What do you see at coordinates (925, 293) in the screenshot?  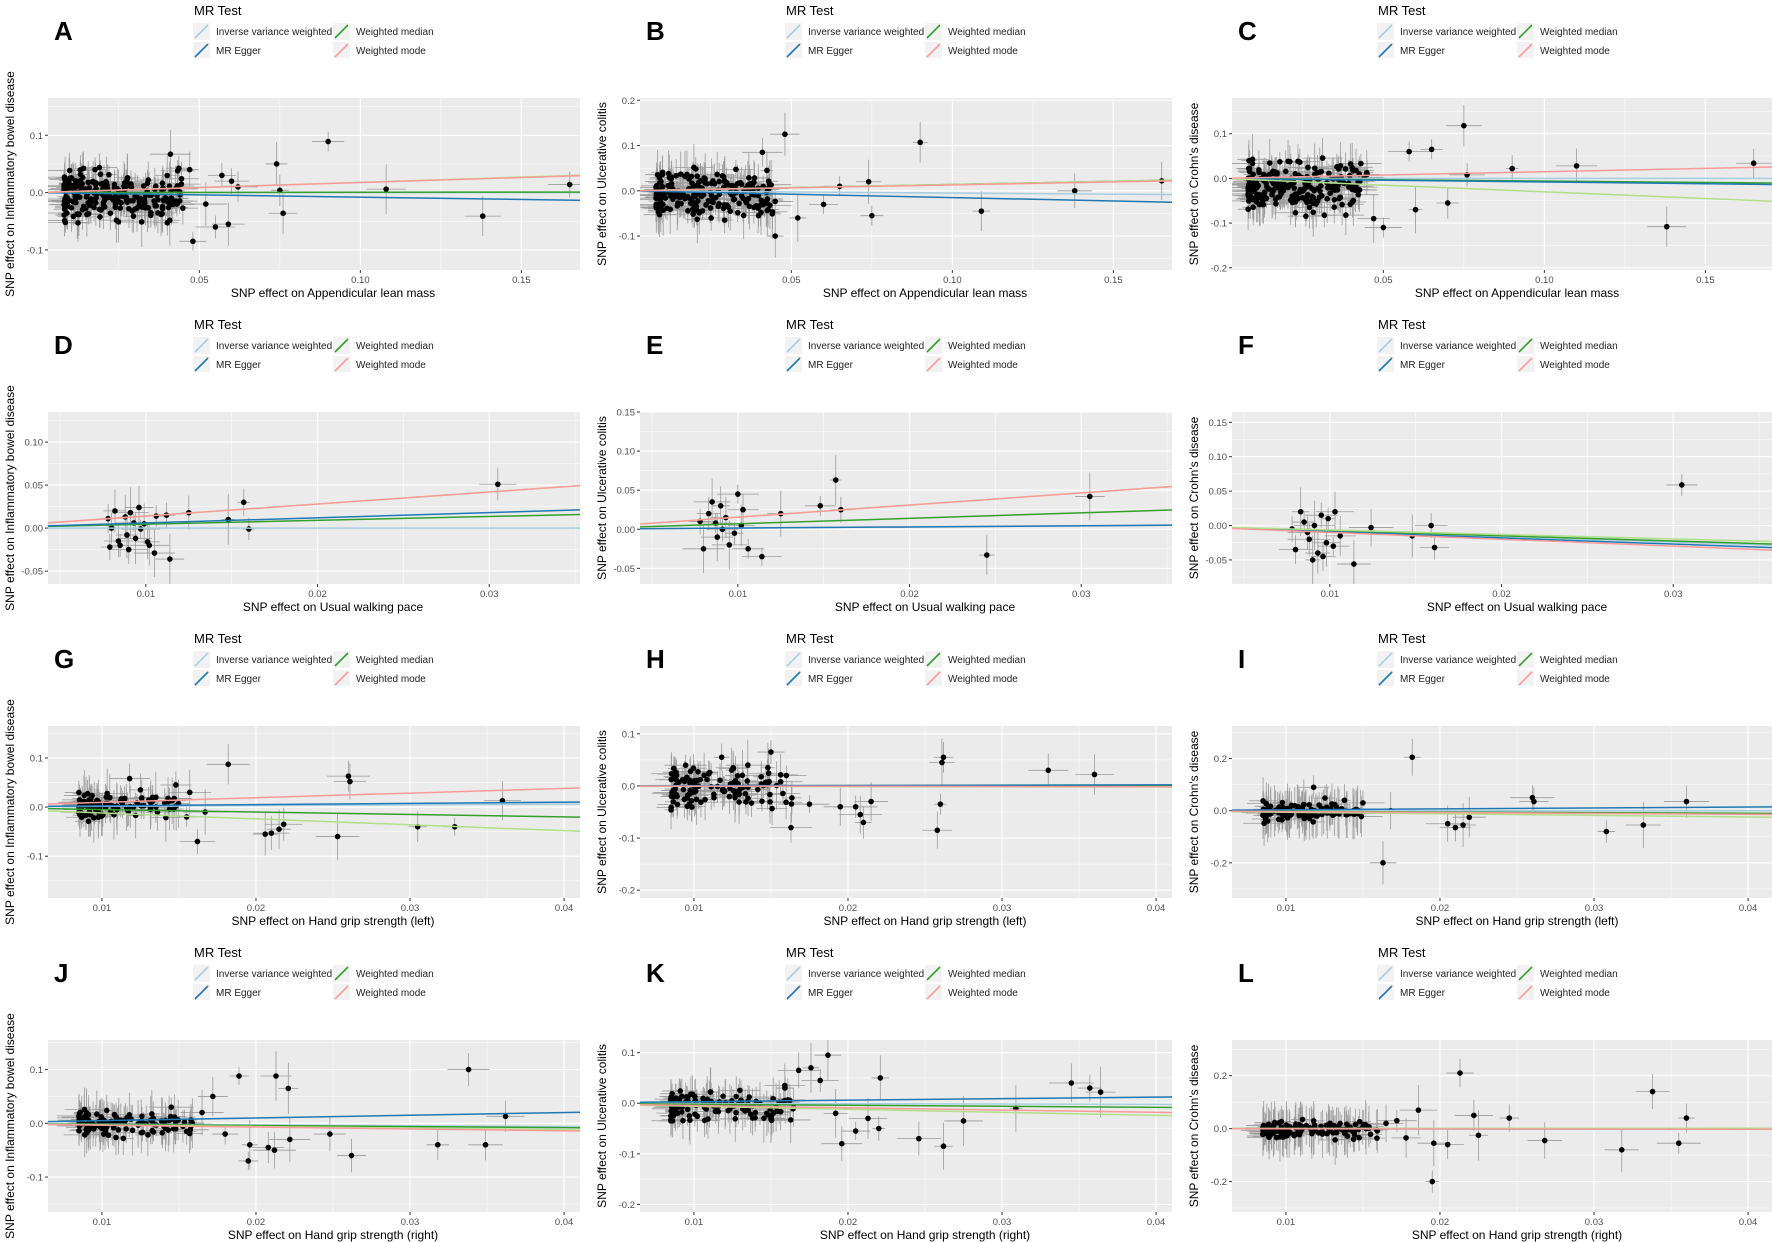 I see `x-axis-label: SNP effect on Appendicular lean mass` at bounding box center [925, 293].